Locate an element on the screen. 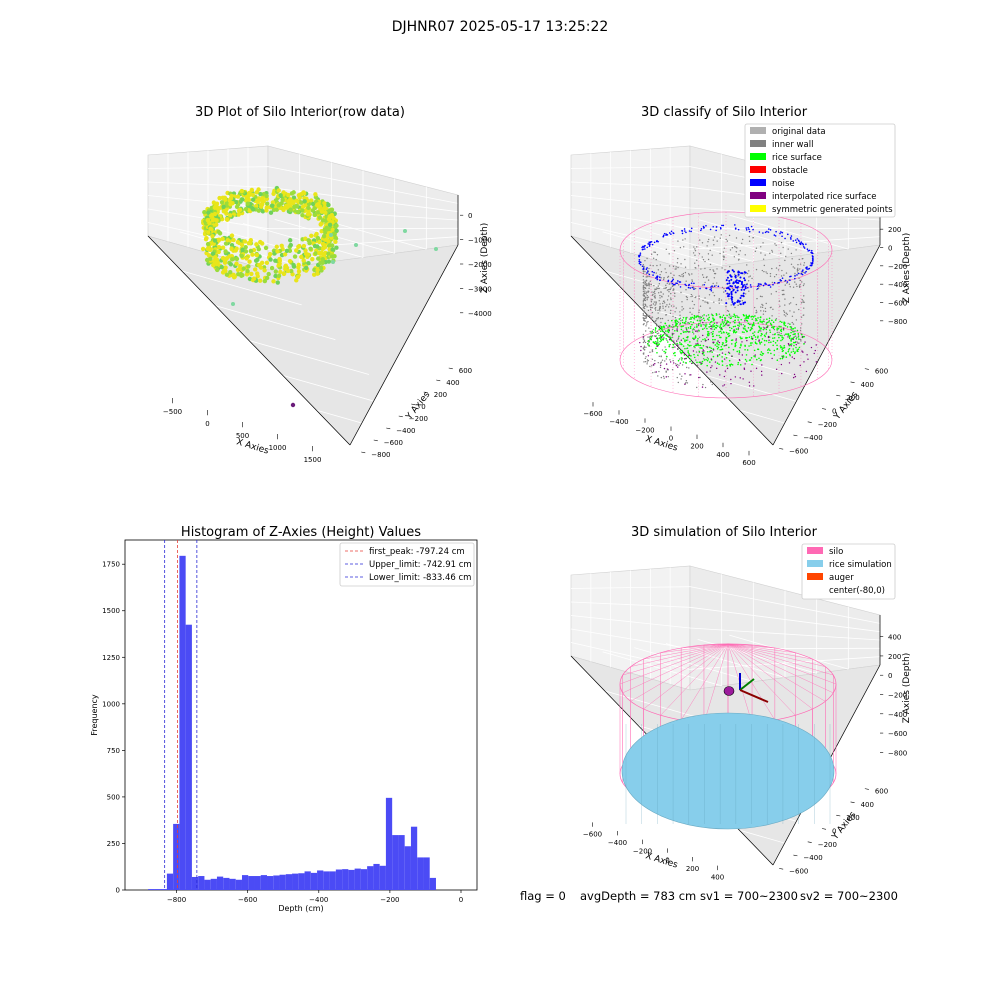 This screenshot has height=1000, width=1000. tick-mark is located at coordinates (781, 869).